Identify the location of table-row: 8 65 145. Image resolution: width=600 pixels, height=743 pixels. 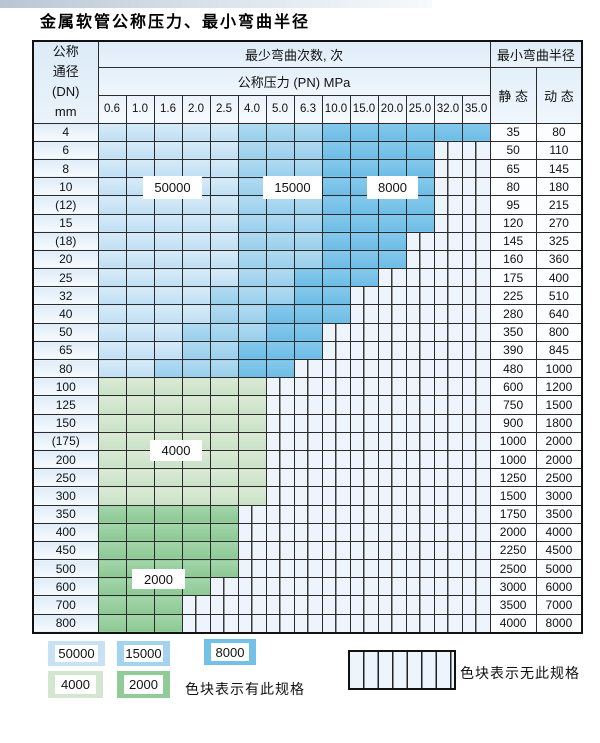
(307, 168).